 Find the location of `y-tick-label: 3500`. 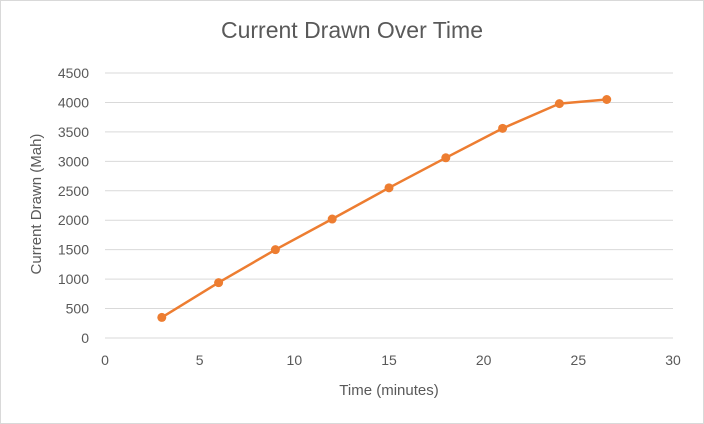

y-tick-label: 3500 is located at coordinates (73, 132).